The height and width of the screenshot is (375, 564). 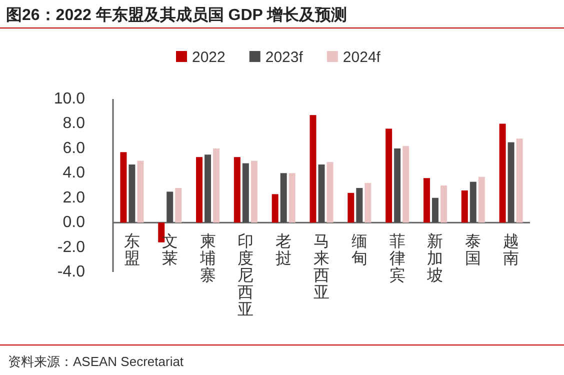 I want to click on y-tick-label: 4.0, so click(x=74, y=173).